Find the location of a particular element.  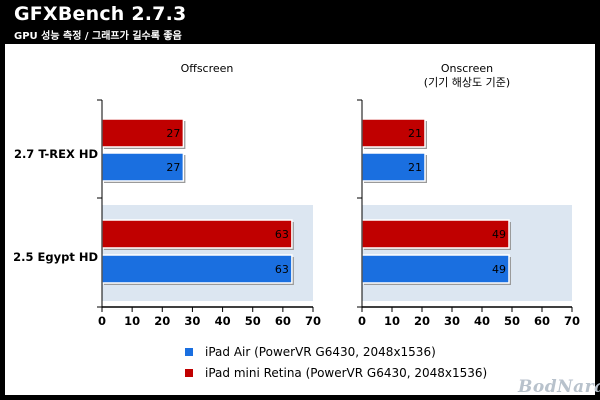

panel-subtitle: (기기 해상도 기준) is located at coordinates (467, 82).